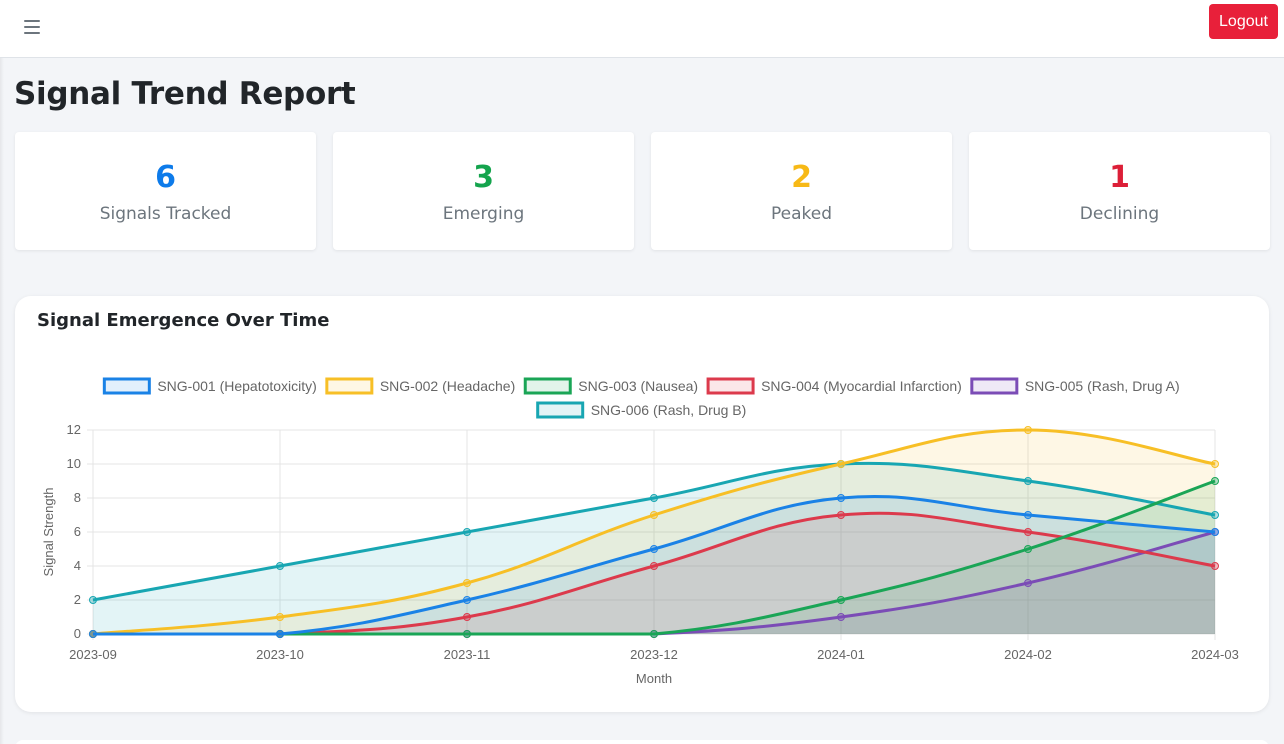  I want to click on legend-item: SNG-002 (Headache), so click(420, 386).